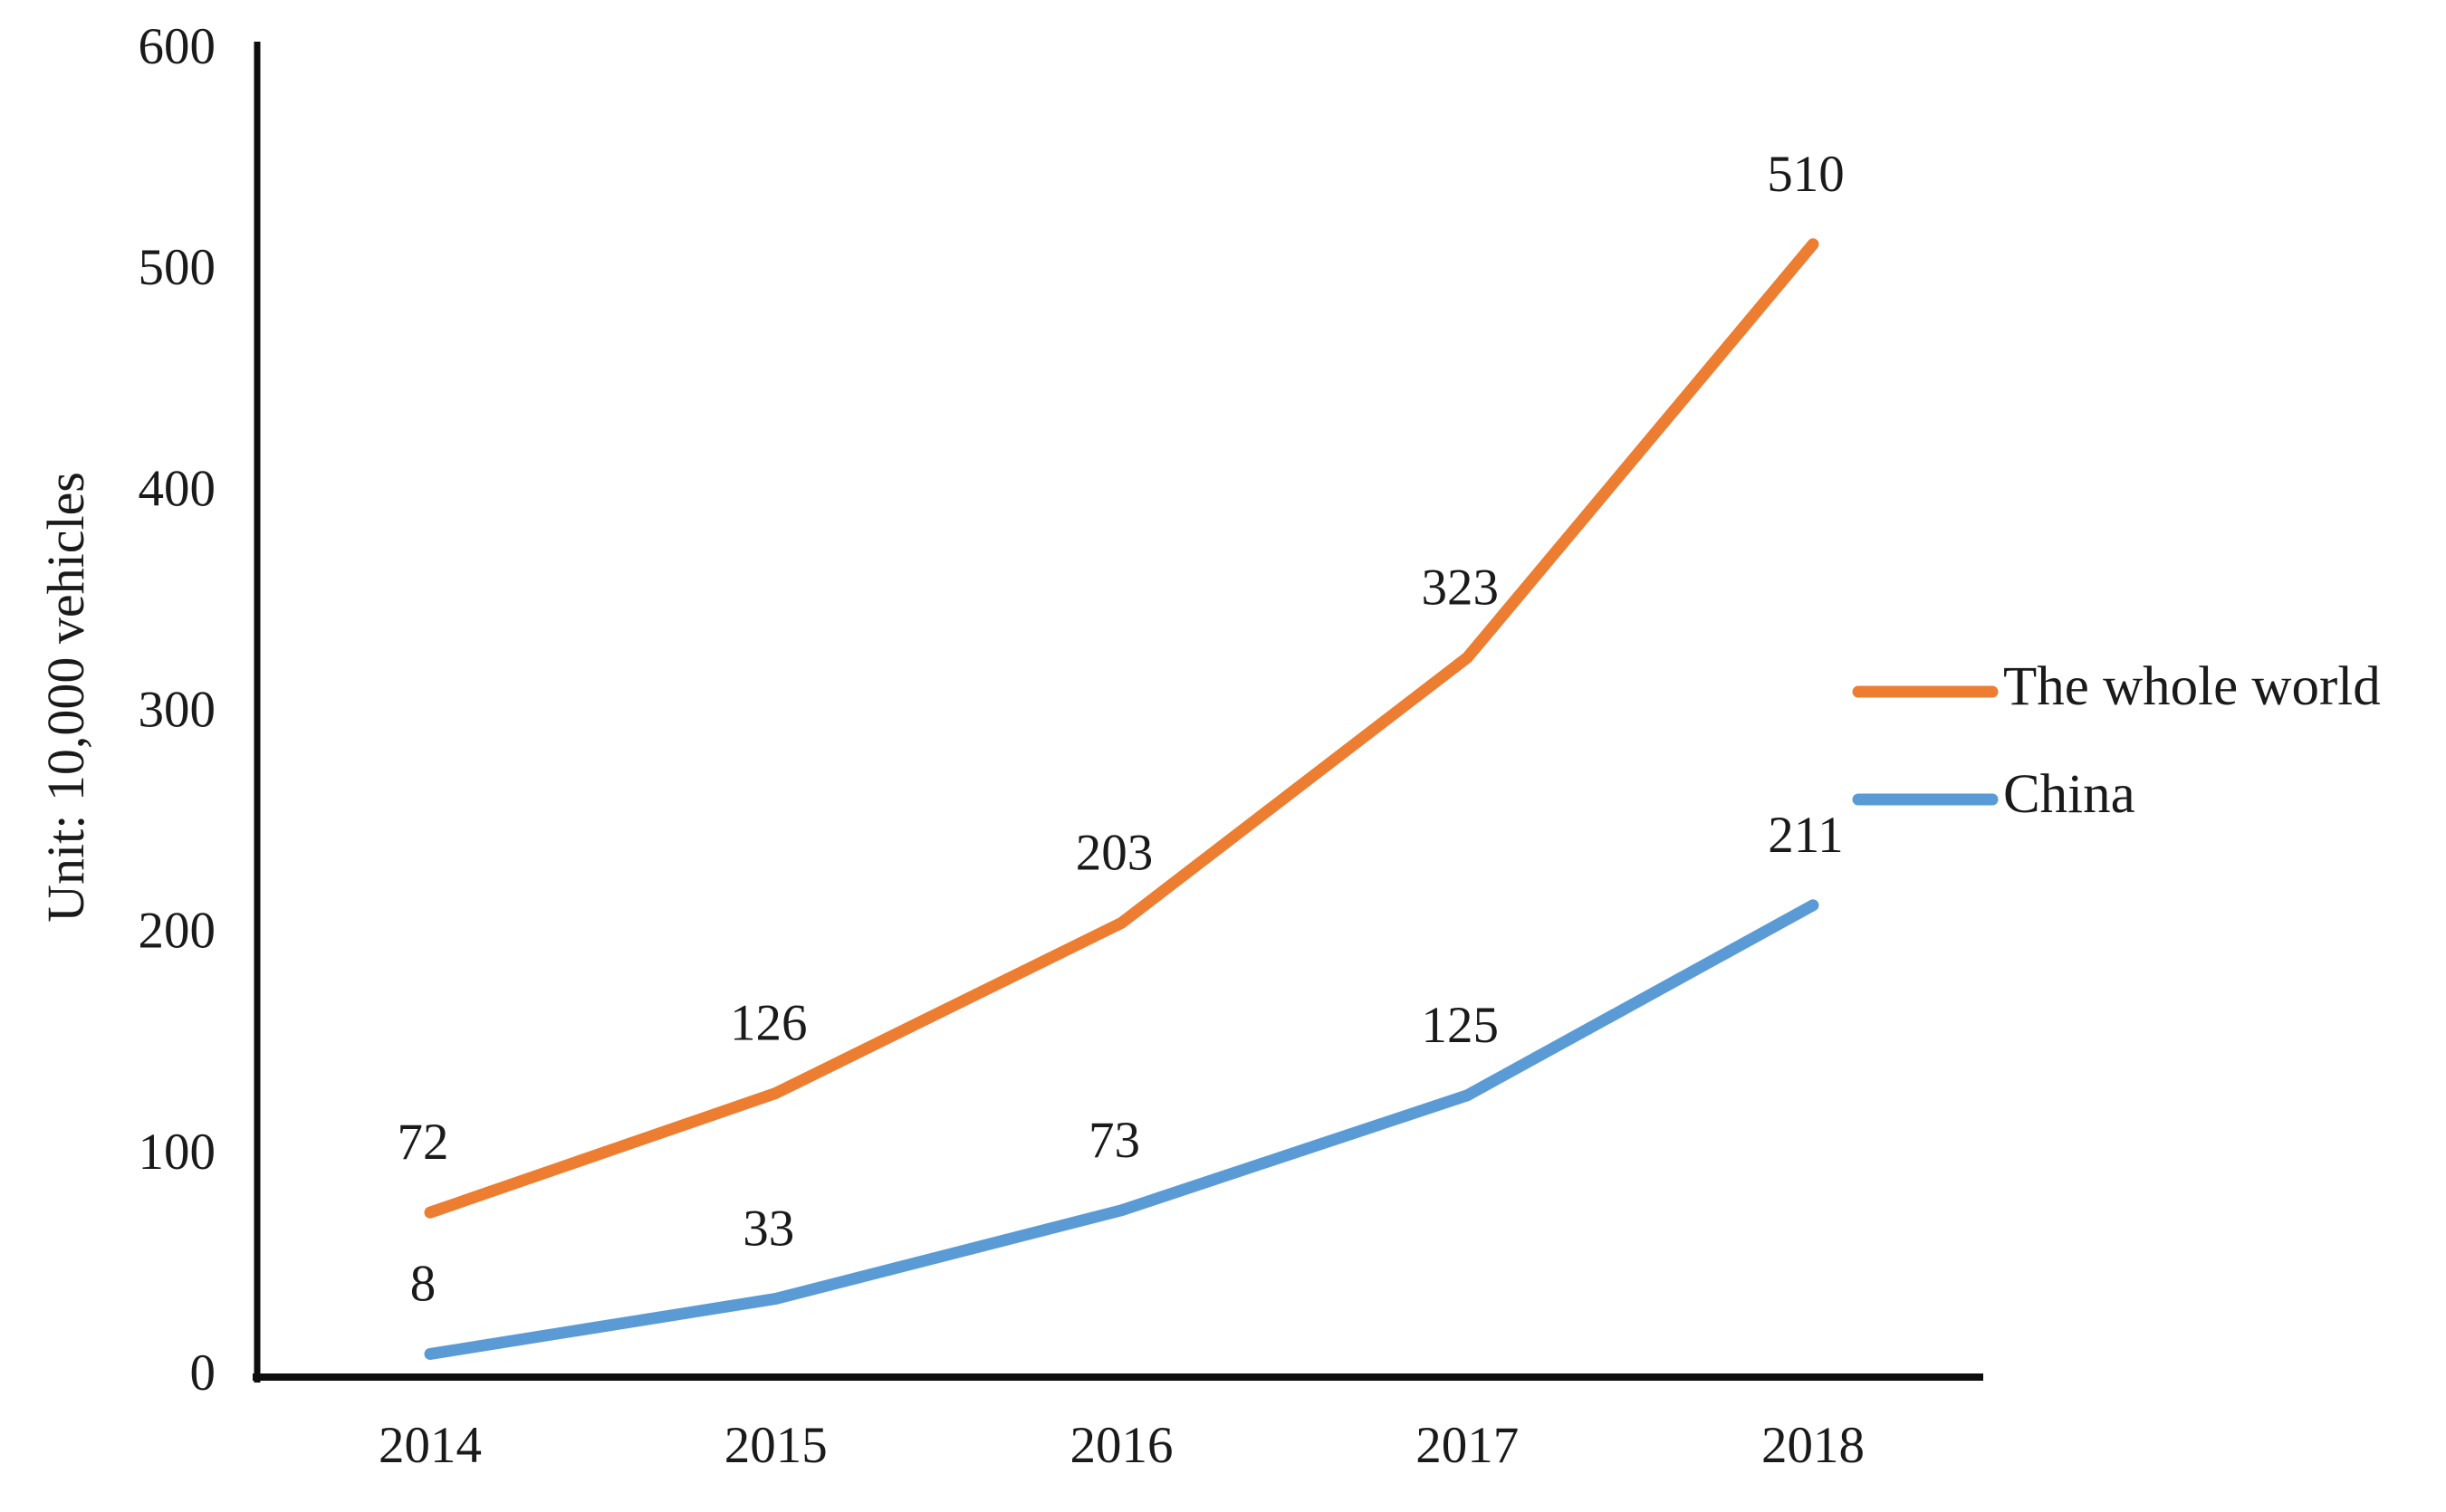  What do you see at coordinates (65, 697) in the screenshot?
I see `y-axis-title: Unit: 10,000 vehicles` at bounding box center [65, 697].